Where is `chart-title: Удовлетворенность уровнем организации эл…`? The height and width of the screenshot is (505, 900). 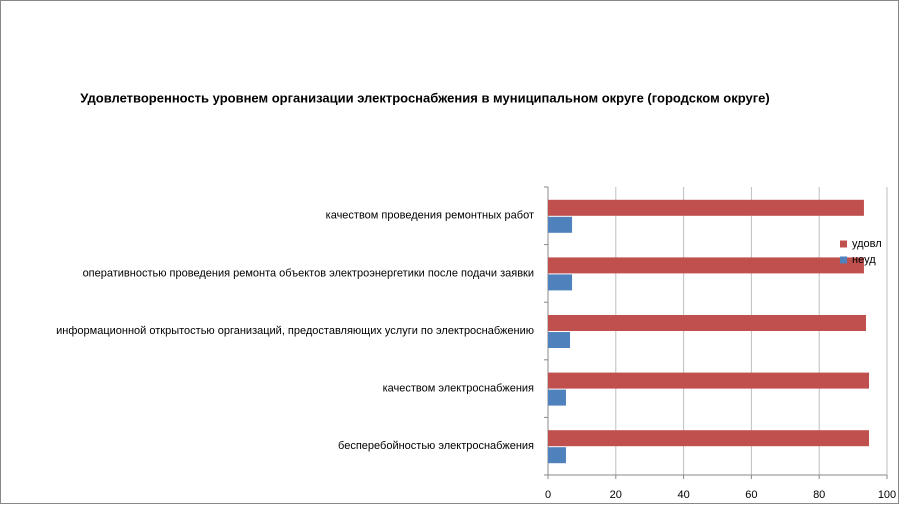
chart-title: Удовлетворенность уровнем организации эл… is located at coordinates (424, 97).